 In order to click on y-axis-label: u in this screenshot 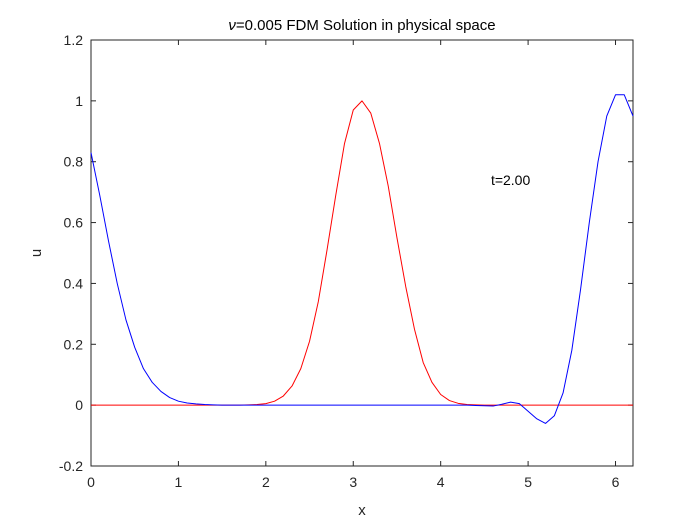, I will do `click(36, 253)`.